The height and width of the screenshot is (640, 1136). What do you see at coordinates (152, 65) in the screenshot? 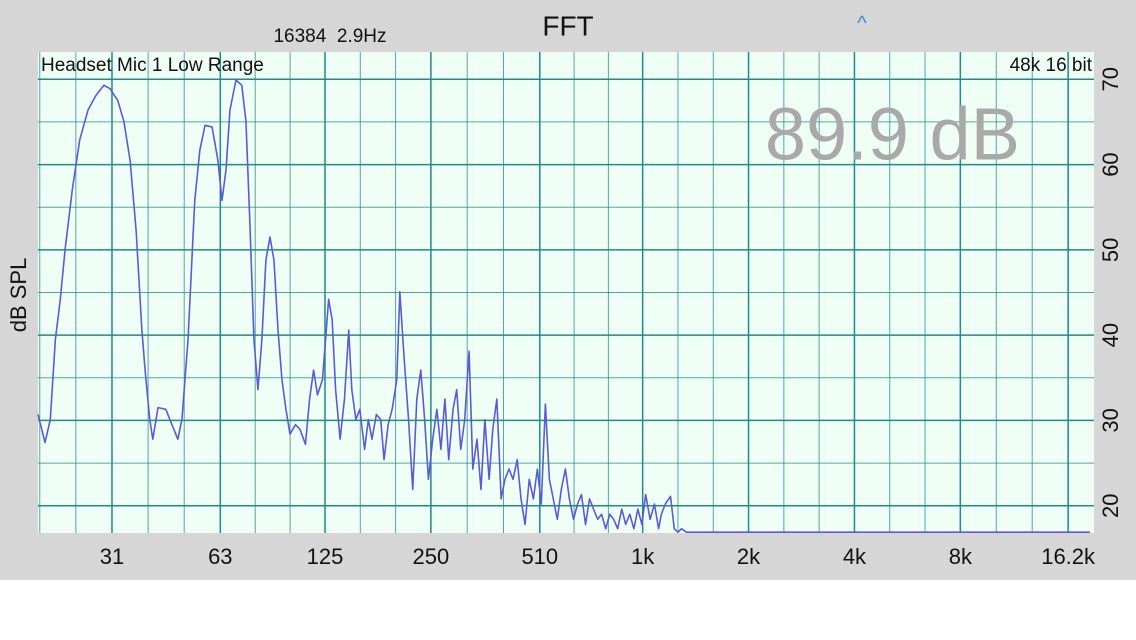
I see `input-label: Headset Mic 1 Low Range` at bounding box center [152, 65].